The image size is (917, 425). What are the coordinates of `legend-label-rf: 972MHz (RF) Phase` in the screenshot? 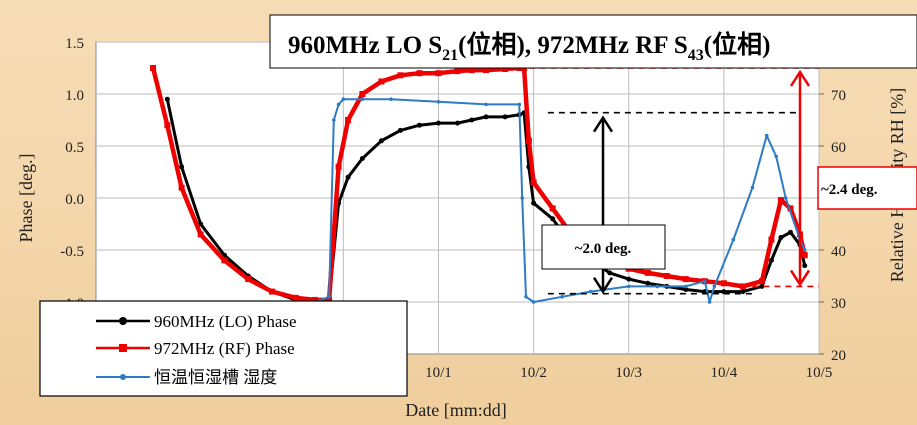 It's located at (224, 348).